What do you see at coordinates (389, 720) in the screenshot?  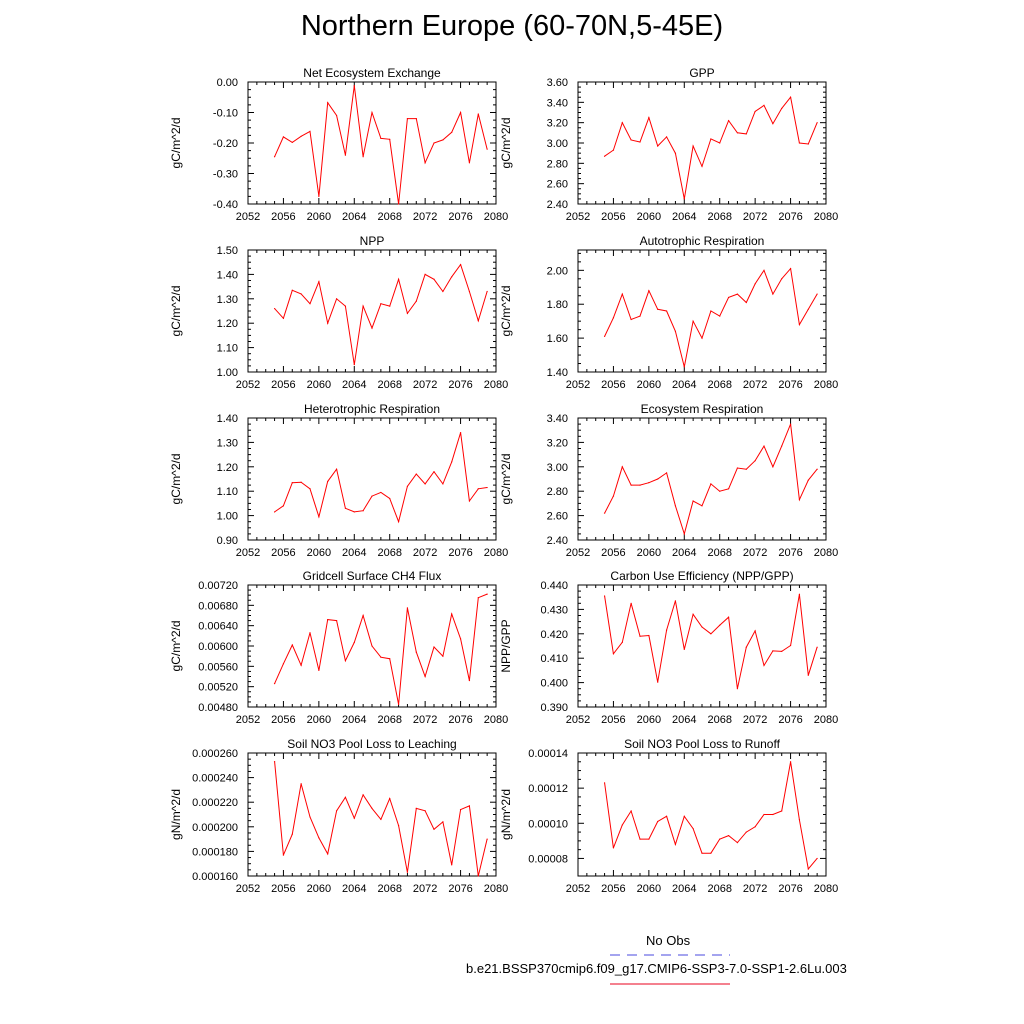 I see `x-tick-label: 2068` at bounding box center [389, 720].